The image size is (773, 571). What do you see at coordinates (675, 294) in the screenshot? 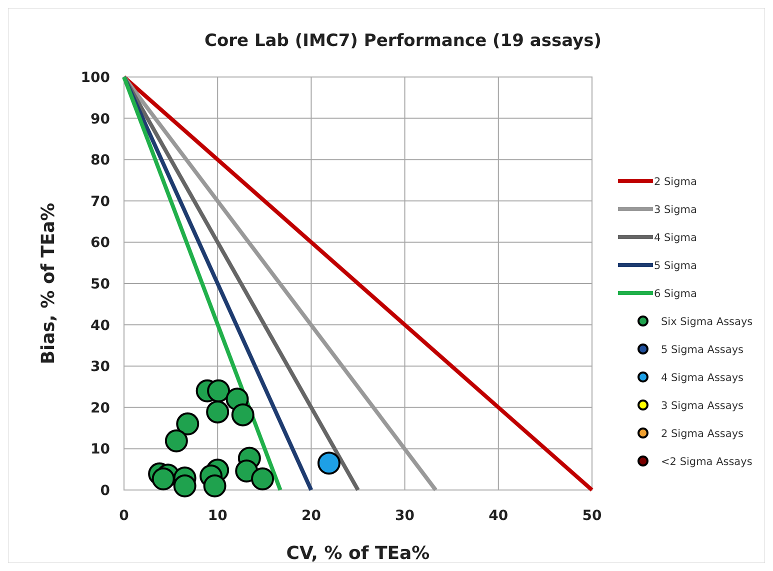
I see `legend-label: 6 Sigma` at bounding box center [675, 294].